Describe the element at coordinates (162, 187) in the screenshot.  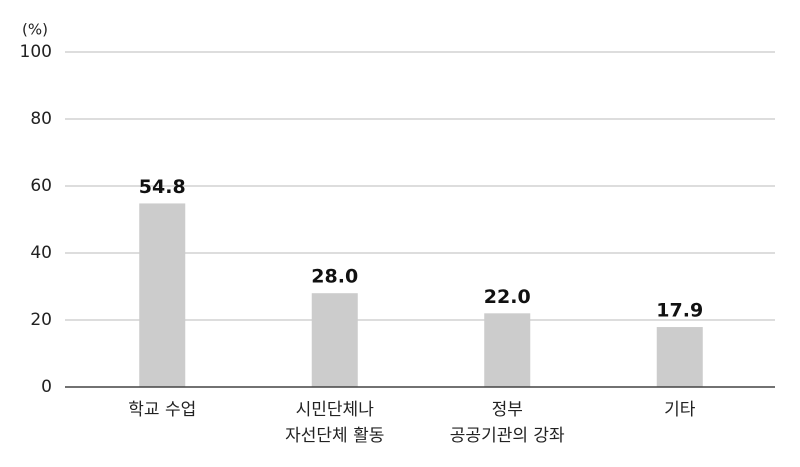
I see `value-label: 54.8` at that location.